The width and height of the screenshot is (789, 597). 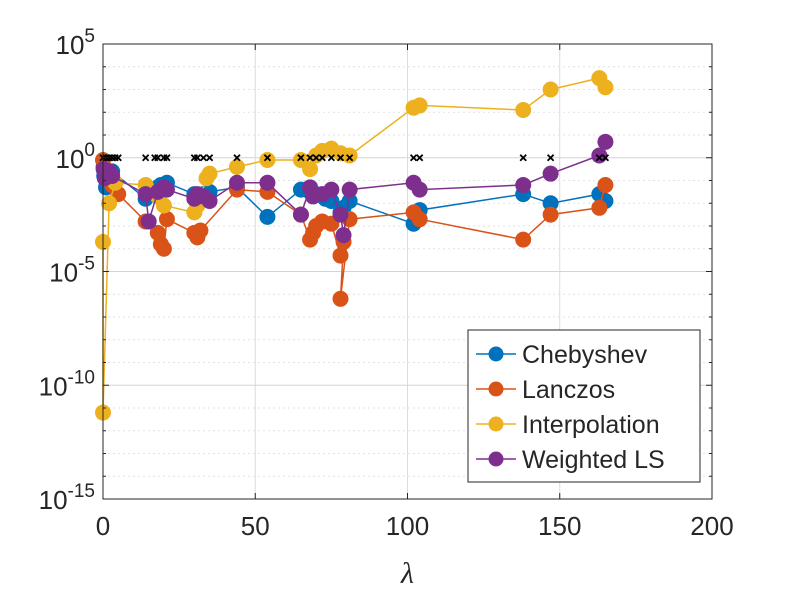 What do you see at coordinates (559, 526) in the screenshot?
I see `x-tick-label: 150` at bounding box center [559, 526].